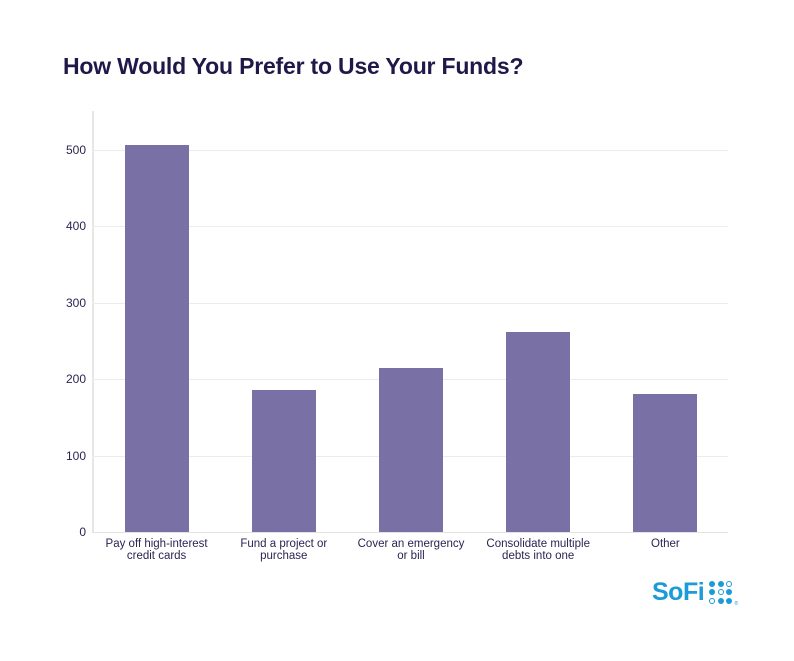 Image resolution: width=794 pixels, height=661 pixels. What do you see at coordinates (75, 456) in the screenshot?
I see `y-tick-label: 100` at bounding box center [75, 456].